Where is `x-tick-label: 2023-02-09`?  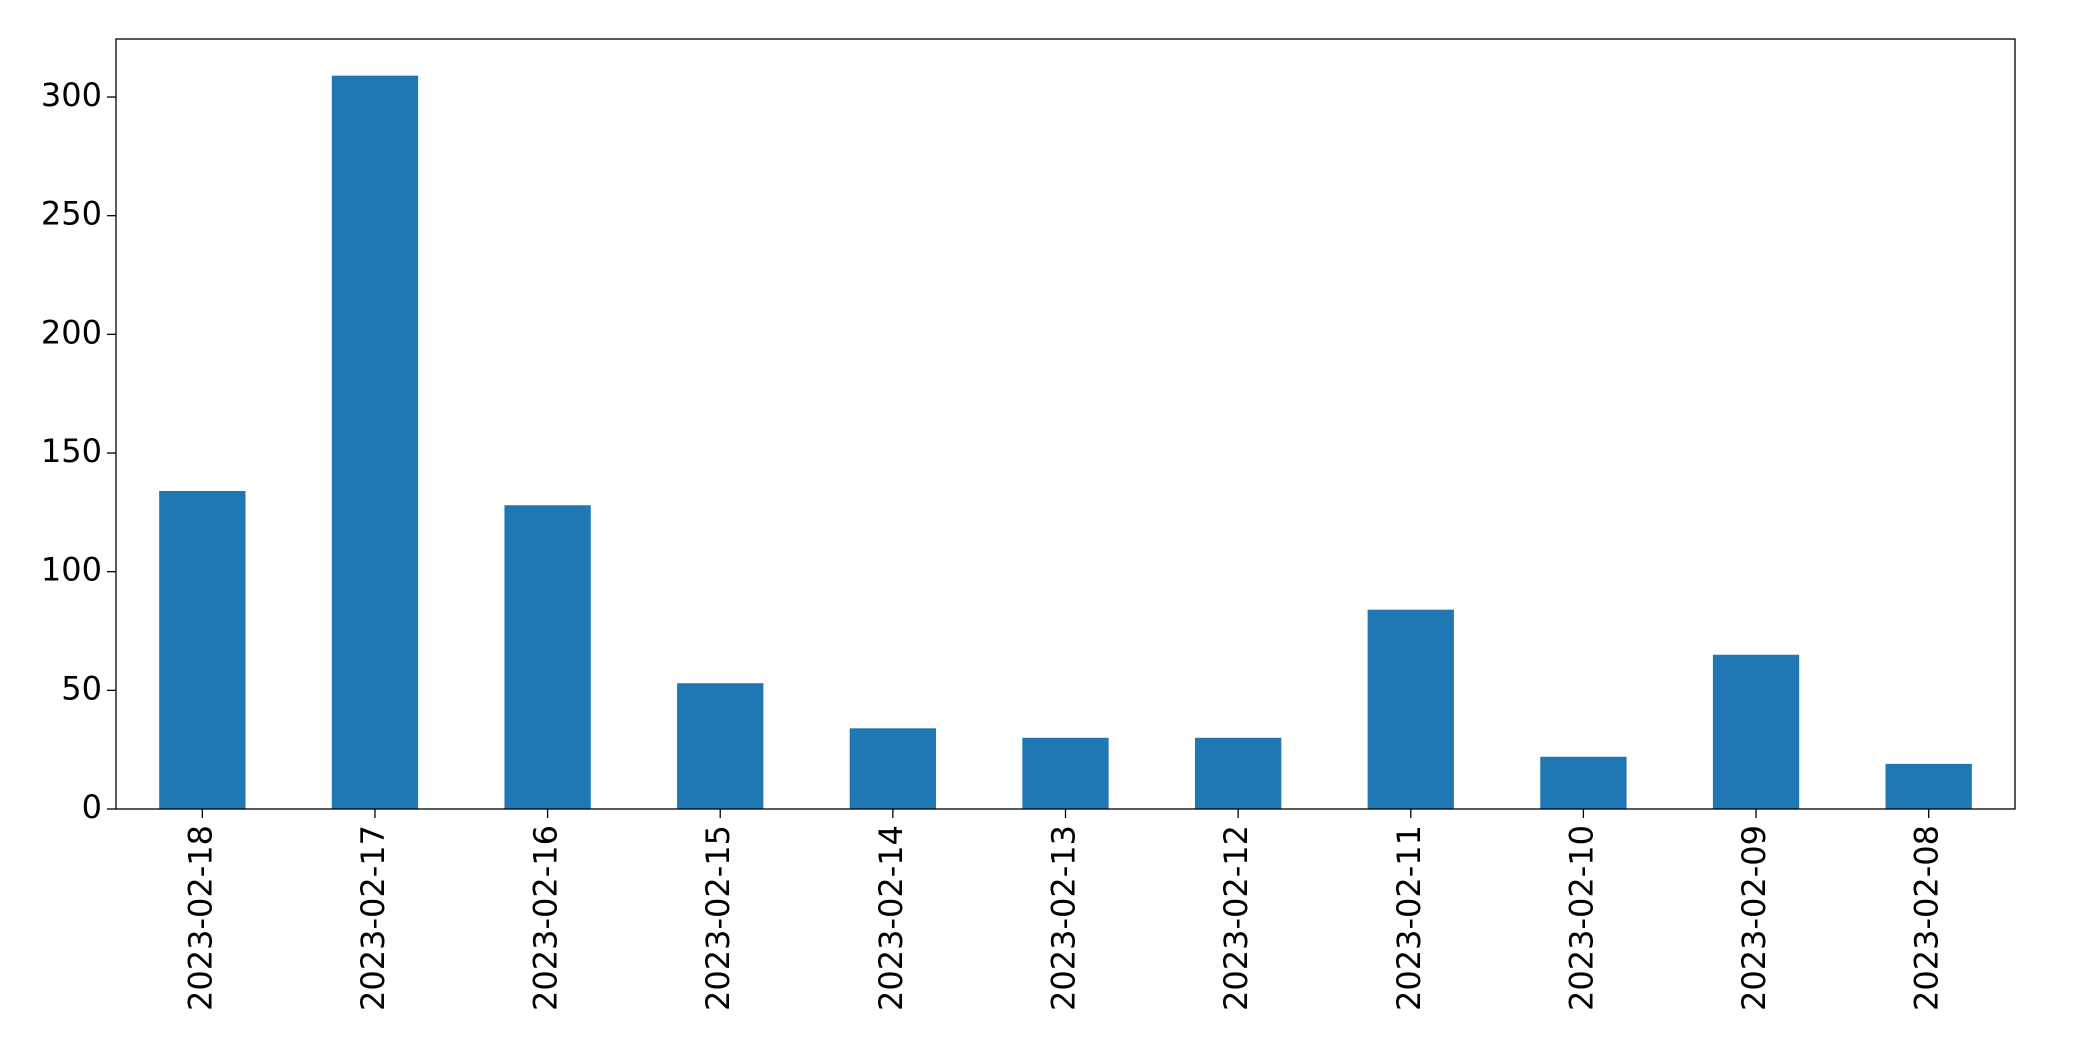
x-tick-label: 2023-02-09 is located at coordinates (1754, 918).